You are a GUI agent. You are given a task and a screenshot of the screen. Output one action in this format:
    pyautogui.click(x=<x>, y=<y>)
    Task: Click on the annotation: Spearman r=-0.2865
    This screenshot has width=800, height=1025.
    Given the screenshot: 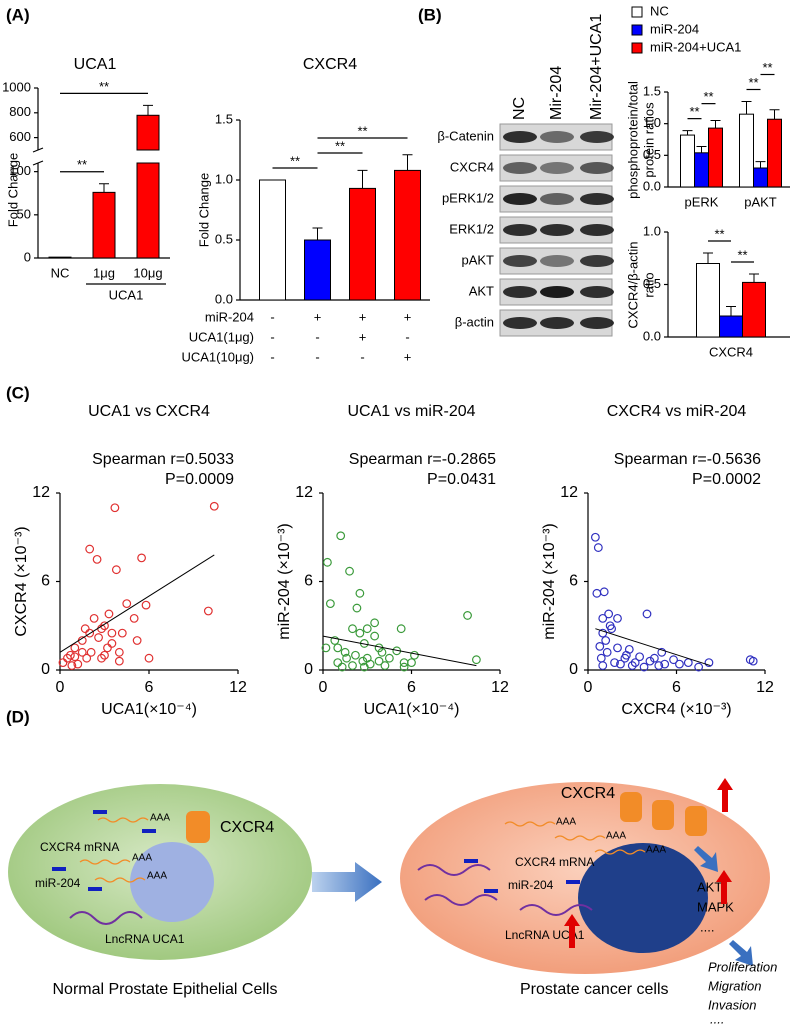 What is the action you would take?
    pyautogui.click(x=422, y=459)
    